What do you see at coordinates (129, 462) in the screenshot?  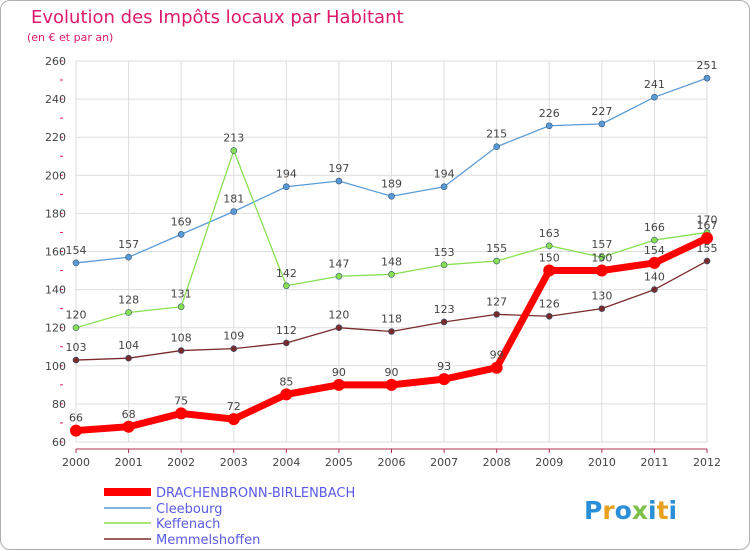 I see `x-tick-label: 2001` at bounding box center [129, 462].